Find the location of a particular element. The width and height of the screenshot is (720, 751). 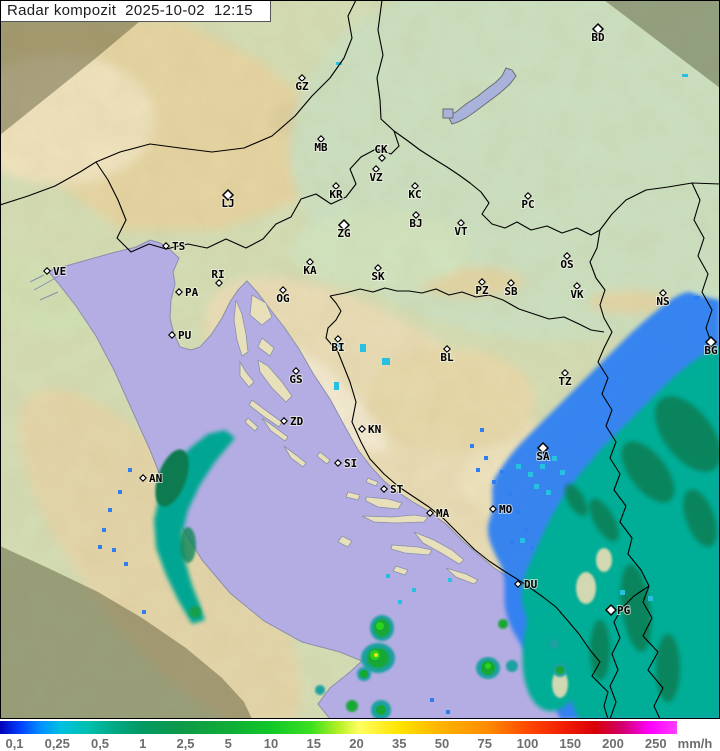

city-SA: SA is located at coordinates (543, 452).